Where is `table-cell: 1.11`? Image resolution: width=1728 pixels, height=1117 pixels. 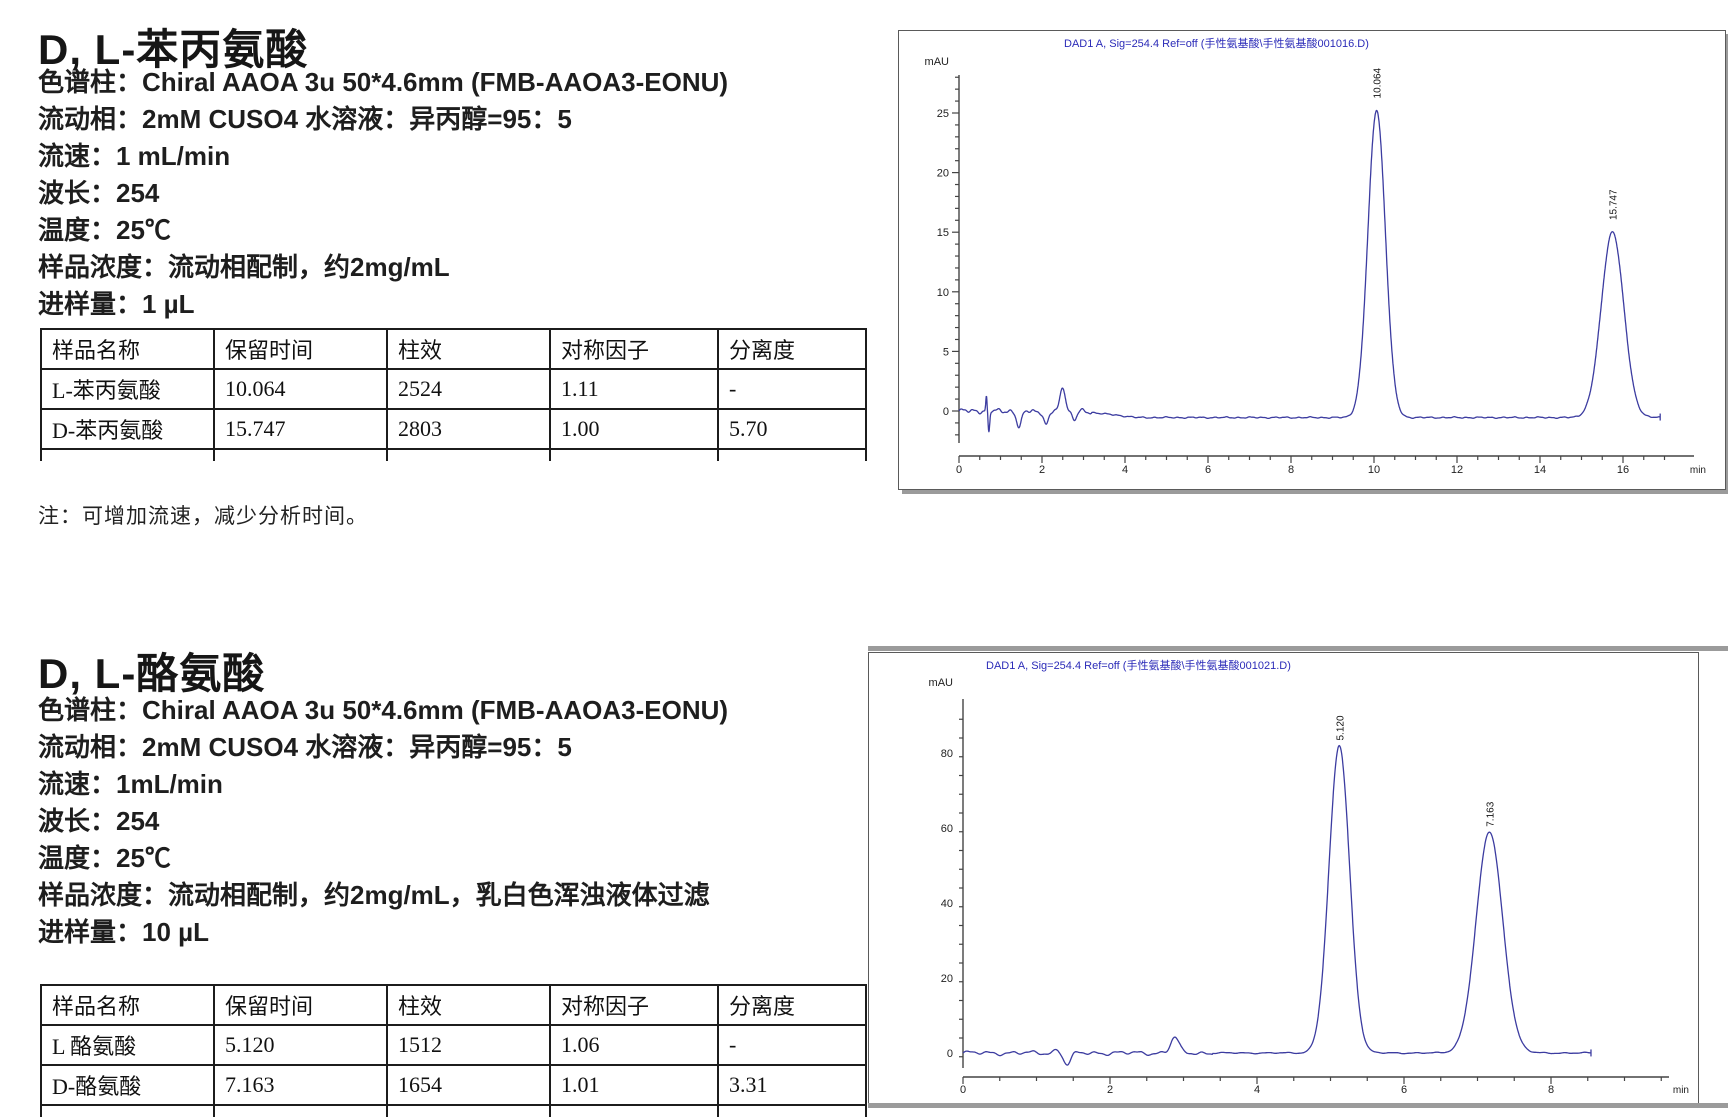
table-cell: 1.11 is located at coordinates (634, 389).